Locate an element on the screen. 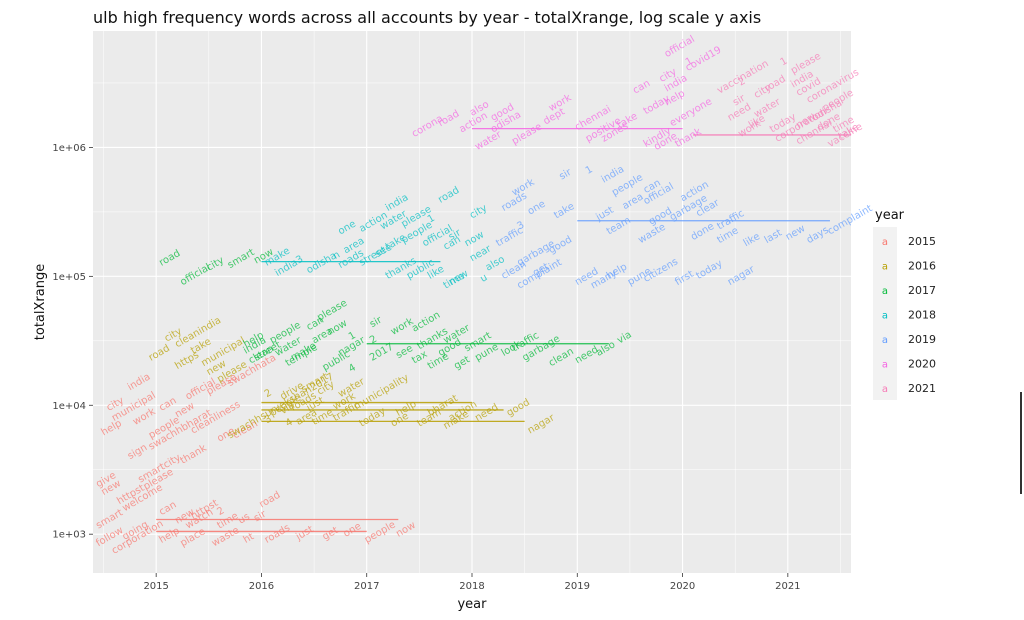 This screenshot has width=1024, height=620. y-tick-label: 1e+04 is located at coordinates (69, 406).